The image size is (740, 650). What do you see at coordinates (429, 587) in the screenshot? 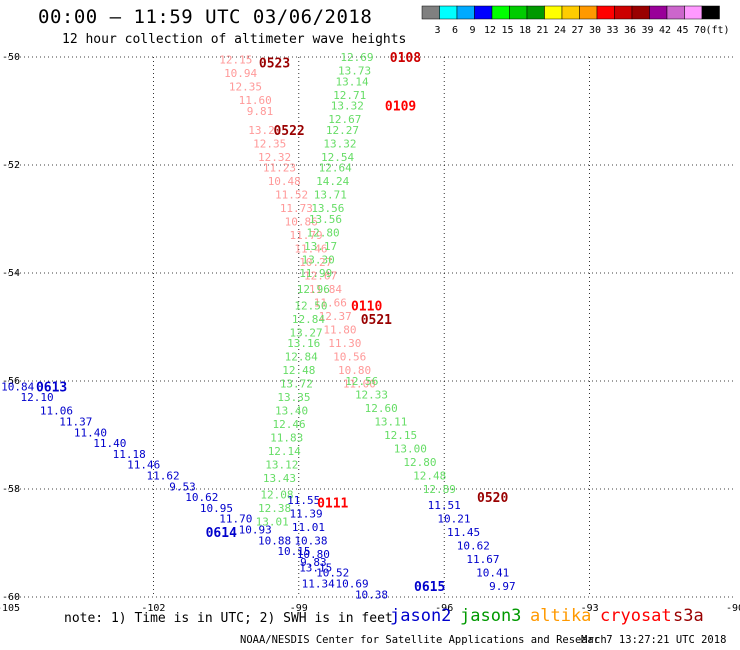
I see `pass-time-label: 0615` at bounding box center [429, 587].